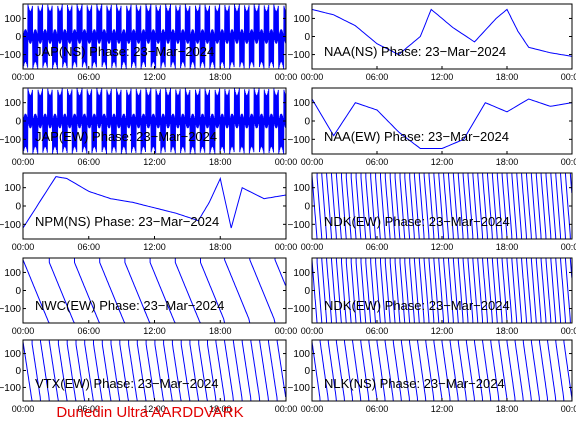 This screenshot has width=576, height=432. I want to click on panel-title: JAP(NS) Phase: 23−Mar−2024, so click(124, 51).